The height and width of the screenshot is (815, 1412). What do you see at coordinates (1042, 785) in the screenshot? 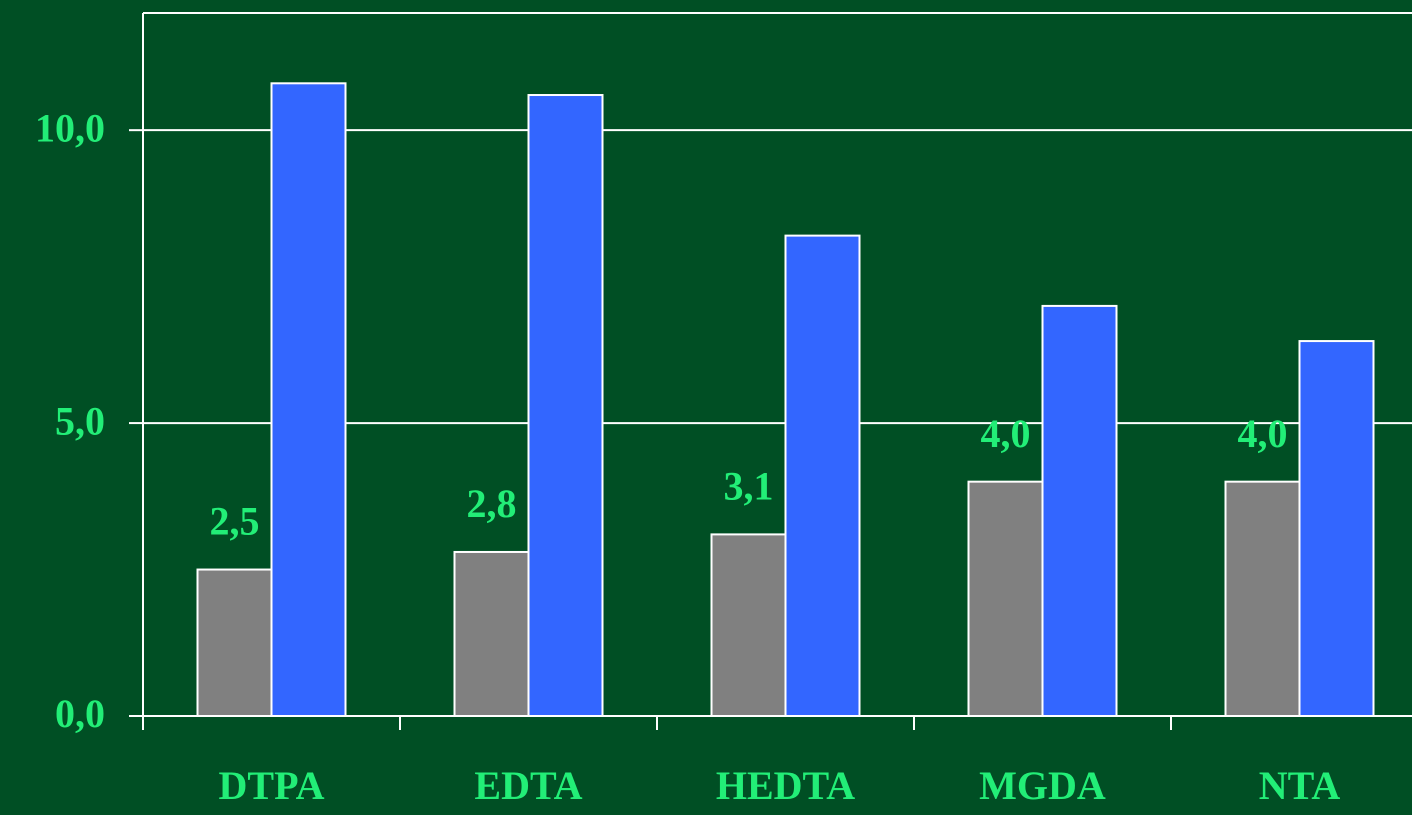
I see `x-tick-label: MGDA` at bounding box center [1042, 785].